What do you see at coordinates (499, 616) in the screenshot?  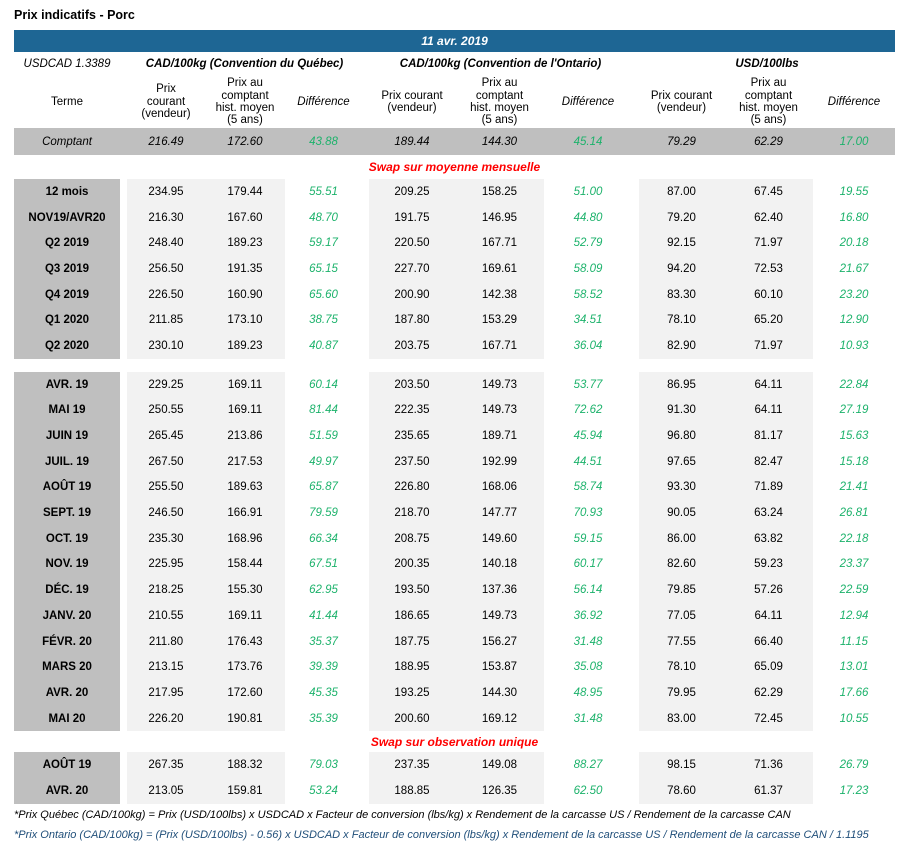 I see `ontario-prix-comptant-cell: 149.73` at bounding box center [499, 616].